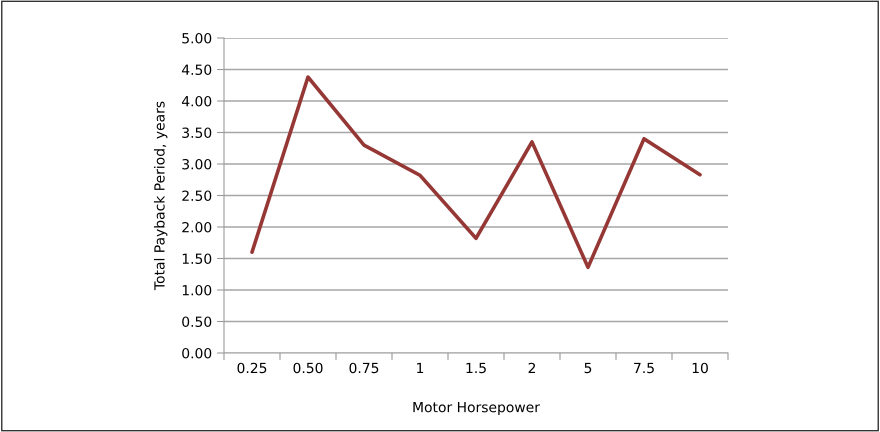  What do you see at coordinates (197, 132) in the screenshot?
I see `y-tick-label: 3.50` at bounding box center [197, 132].